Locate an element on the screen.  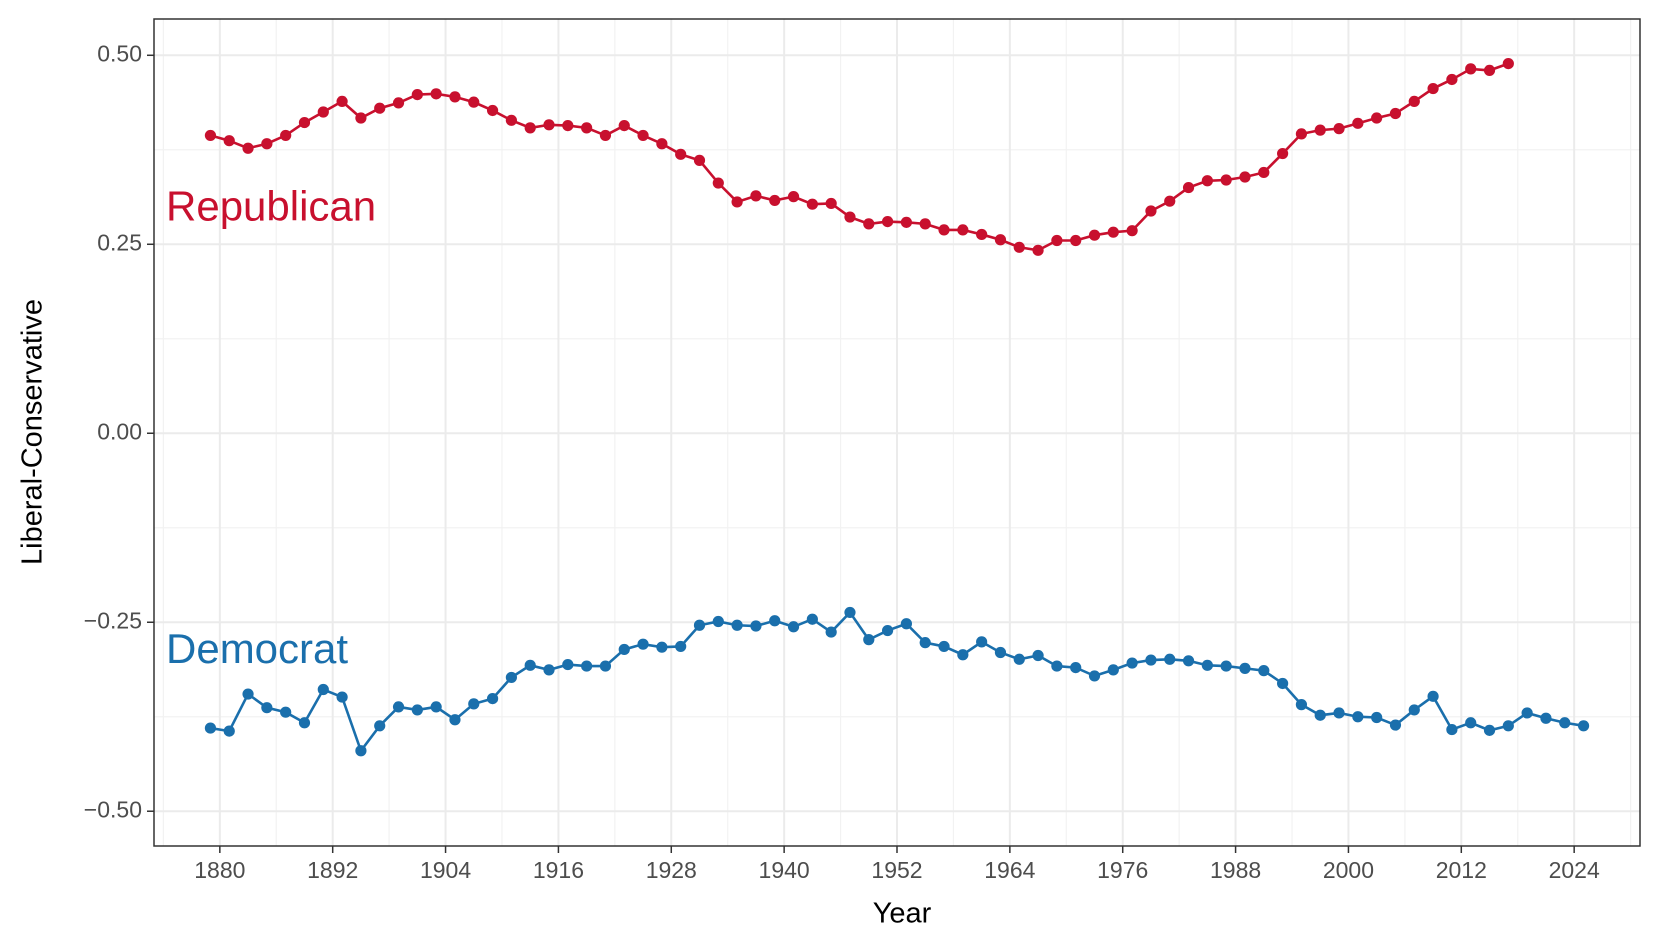
x-tick-label: 1976 is located at coordinates (1122, 870).